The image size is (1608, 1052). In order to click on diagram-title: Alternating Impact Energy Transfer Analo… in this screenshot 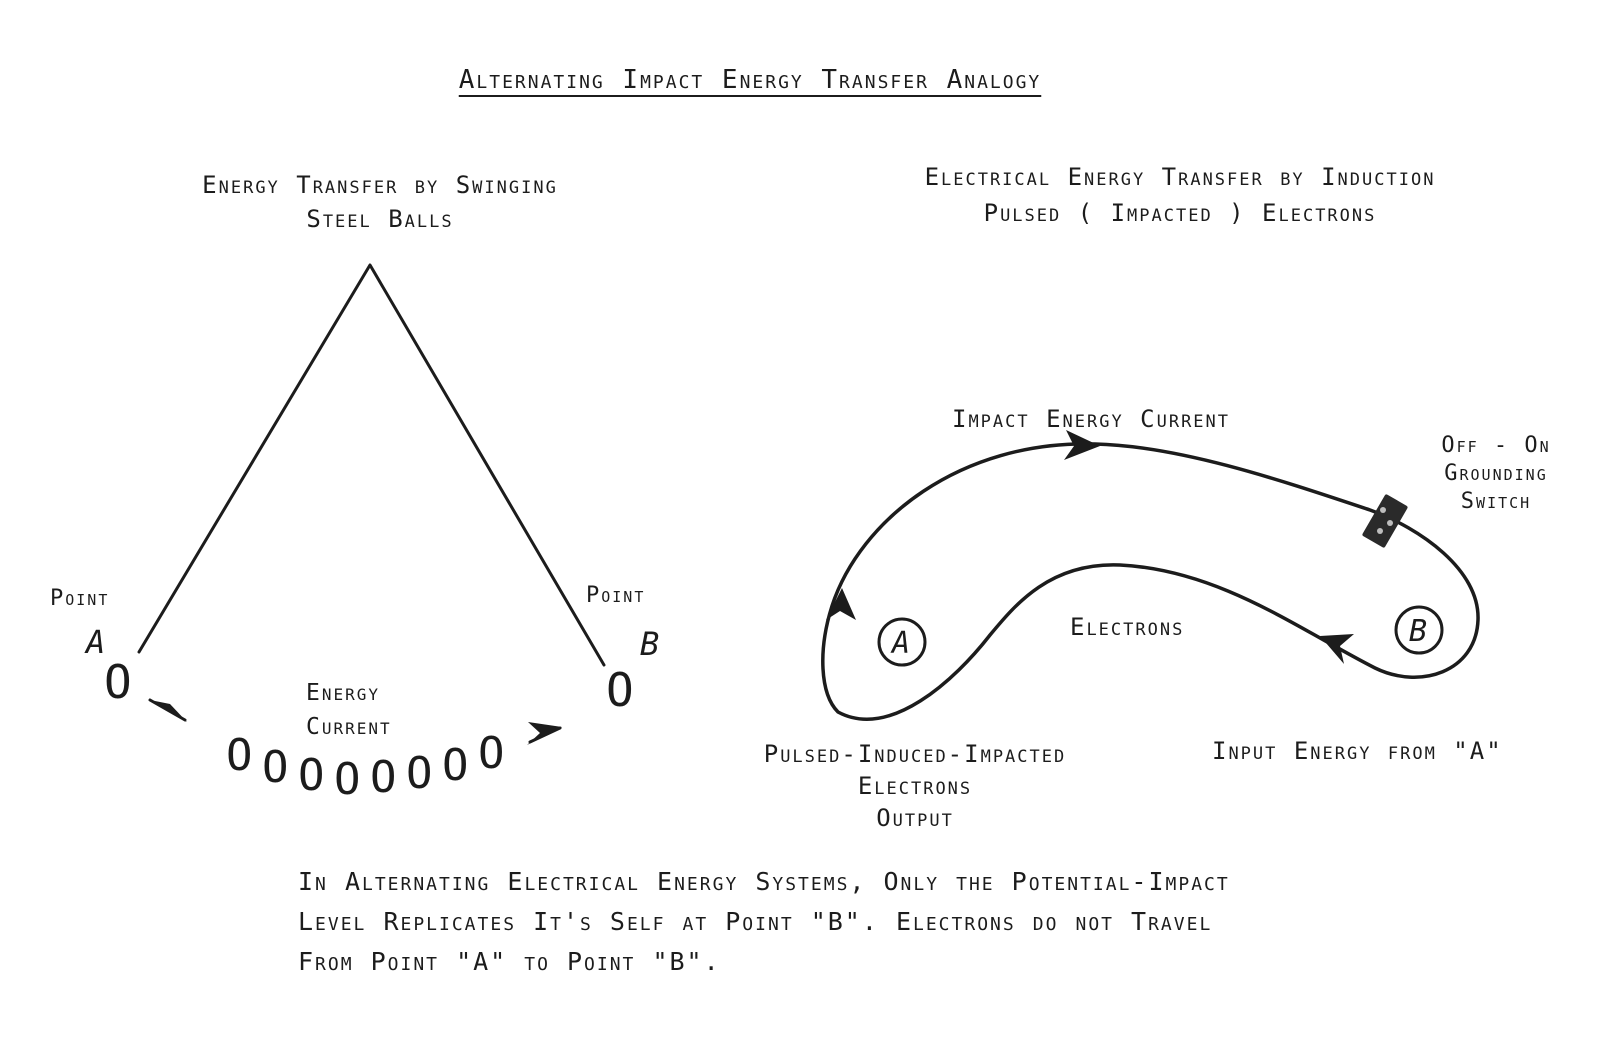, I will do `click(750, 80)`.